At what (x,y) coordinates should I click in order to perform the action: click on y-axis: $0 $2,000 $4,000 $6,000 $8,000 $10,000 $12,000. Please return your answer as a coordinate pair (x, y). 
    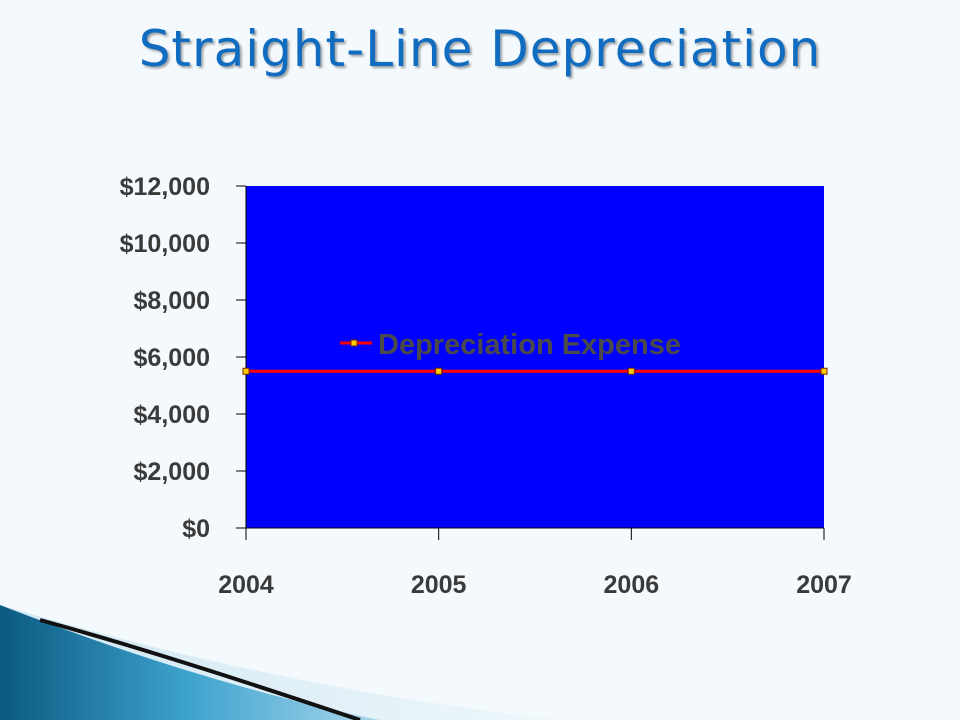
    Looking at the image, I should click on (183, 358).